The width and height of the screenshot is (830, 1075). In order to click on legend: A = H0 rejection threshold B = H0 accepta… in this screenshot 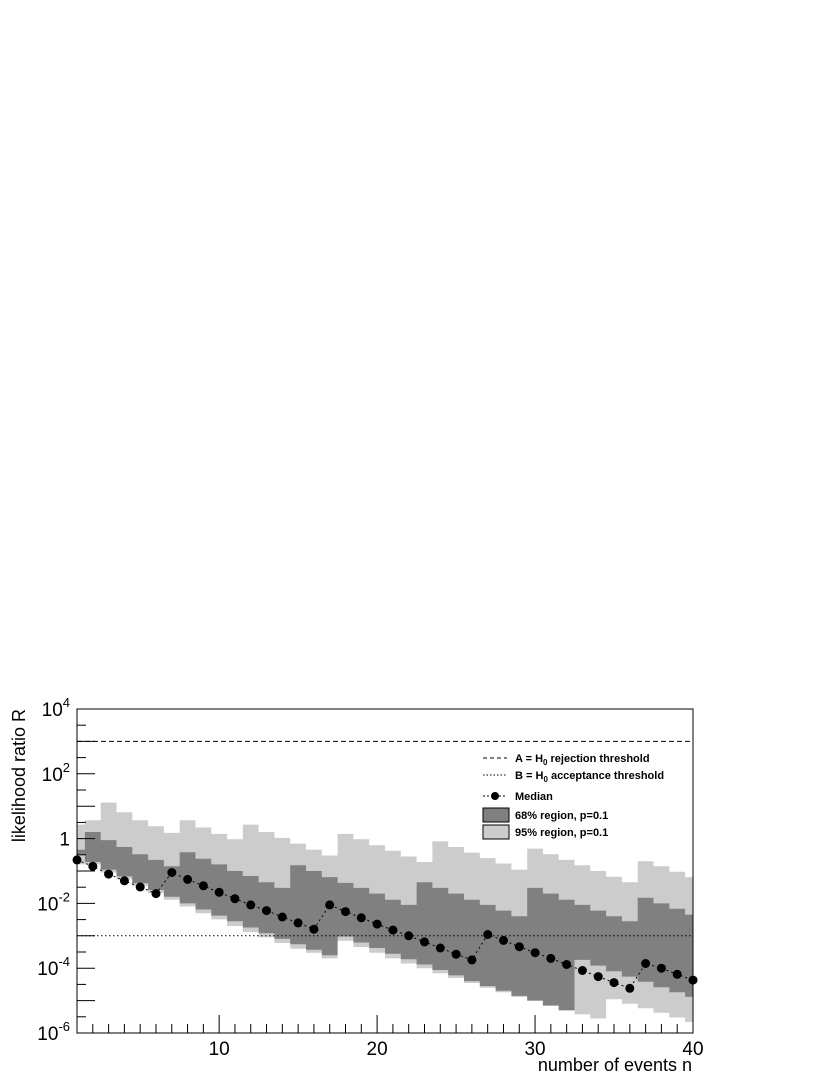, I will do `click(573, 796)`.